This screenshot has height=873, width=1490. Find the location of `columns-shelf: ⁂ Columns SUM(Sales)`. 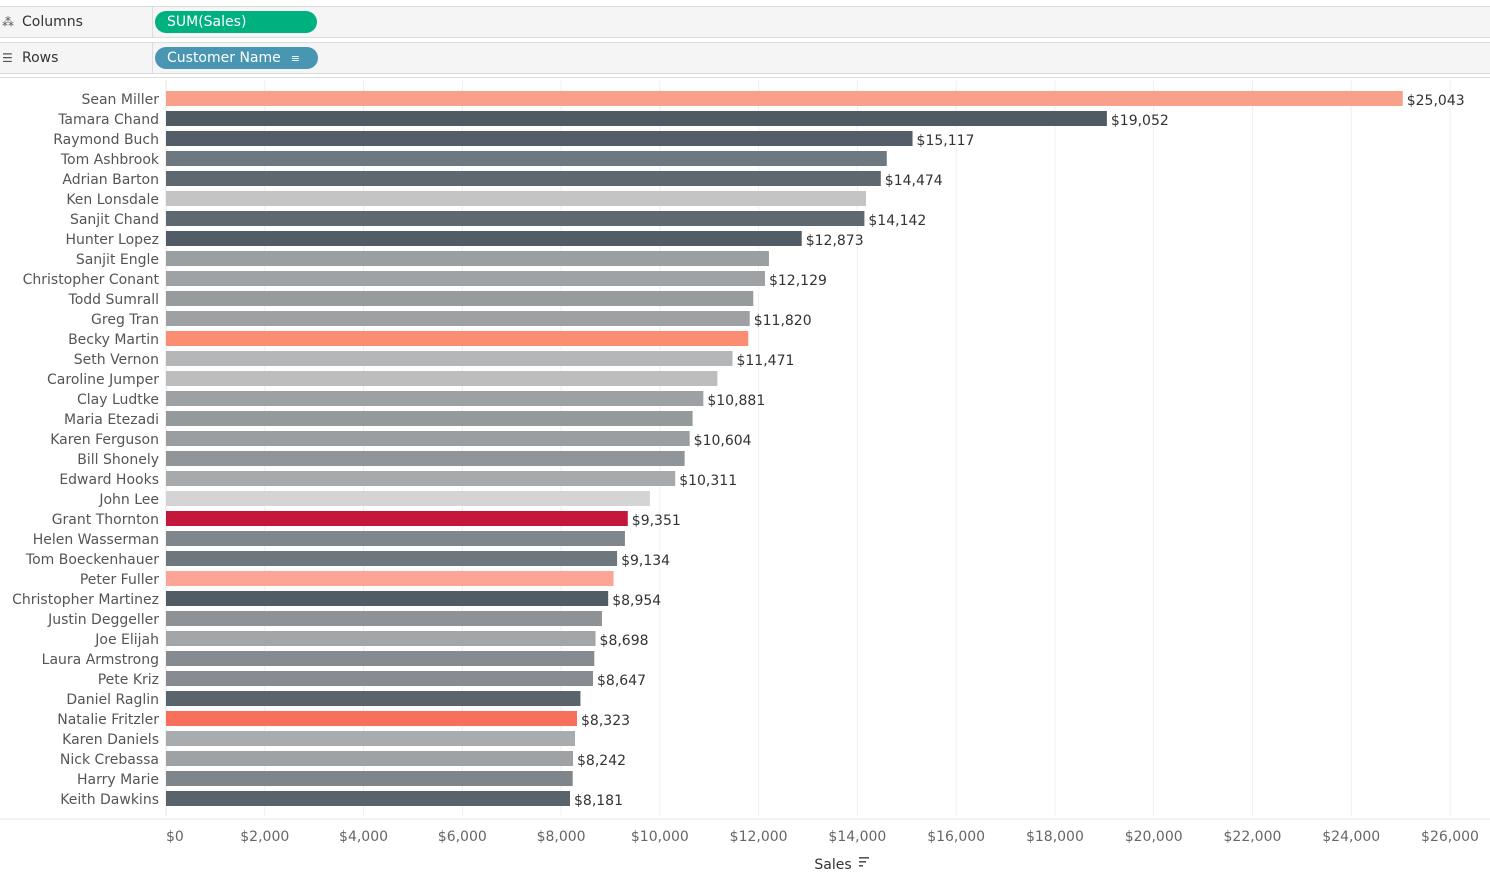

columns-shelf: ⁂ Columns SUM(Sales) is located at coordinates (745, 22).